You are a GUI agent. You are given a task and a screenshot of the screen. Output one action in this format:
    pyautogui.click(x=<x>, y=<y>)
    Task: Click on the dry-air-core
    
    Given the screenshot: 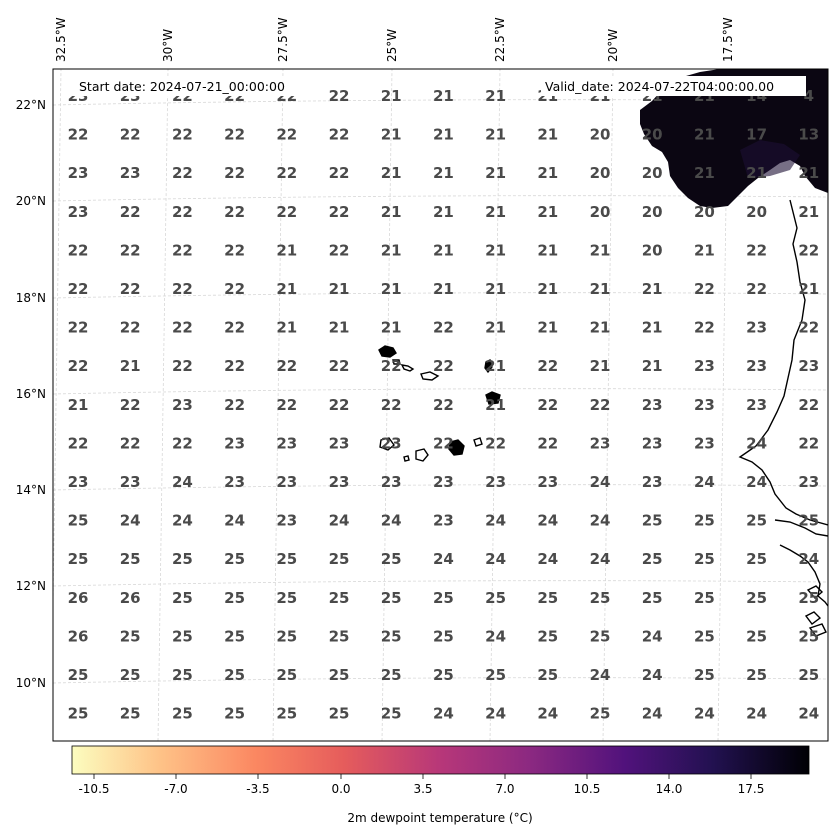 What is the action you would take?
    pyautogui.click(x=770, y=159)
    